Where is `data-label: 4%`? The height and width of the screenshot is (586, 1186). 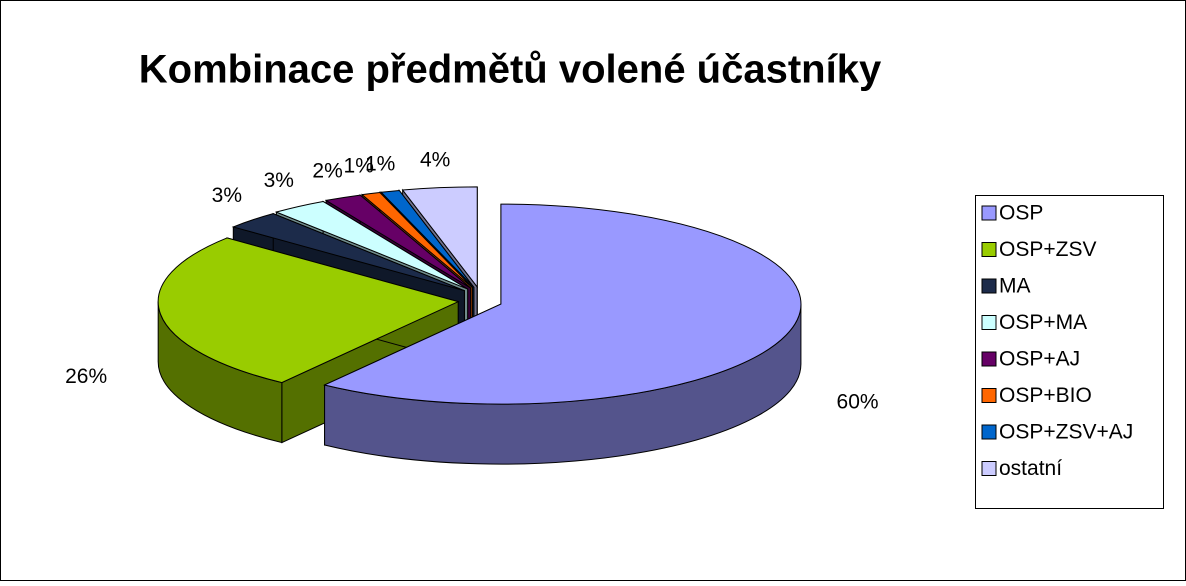
data-label: 4% is located at coordinates (435, 159).